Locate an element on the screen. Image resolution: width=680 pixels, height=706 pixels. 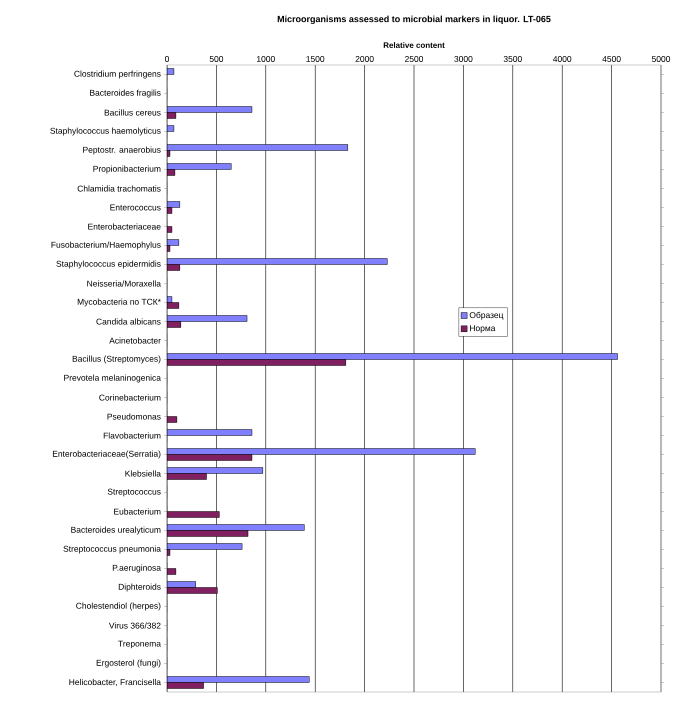
y-tick-label: Cholestendiol (herpes) is located at coordinates (118, 606).